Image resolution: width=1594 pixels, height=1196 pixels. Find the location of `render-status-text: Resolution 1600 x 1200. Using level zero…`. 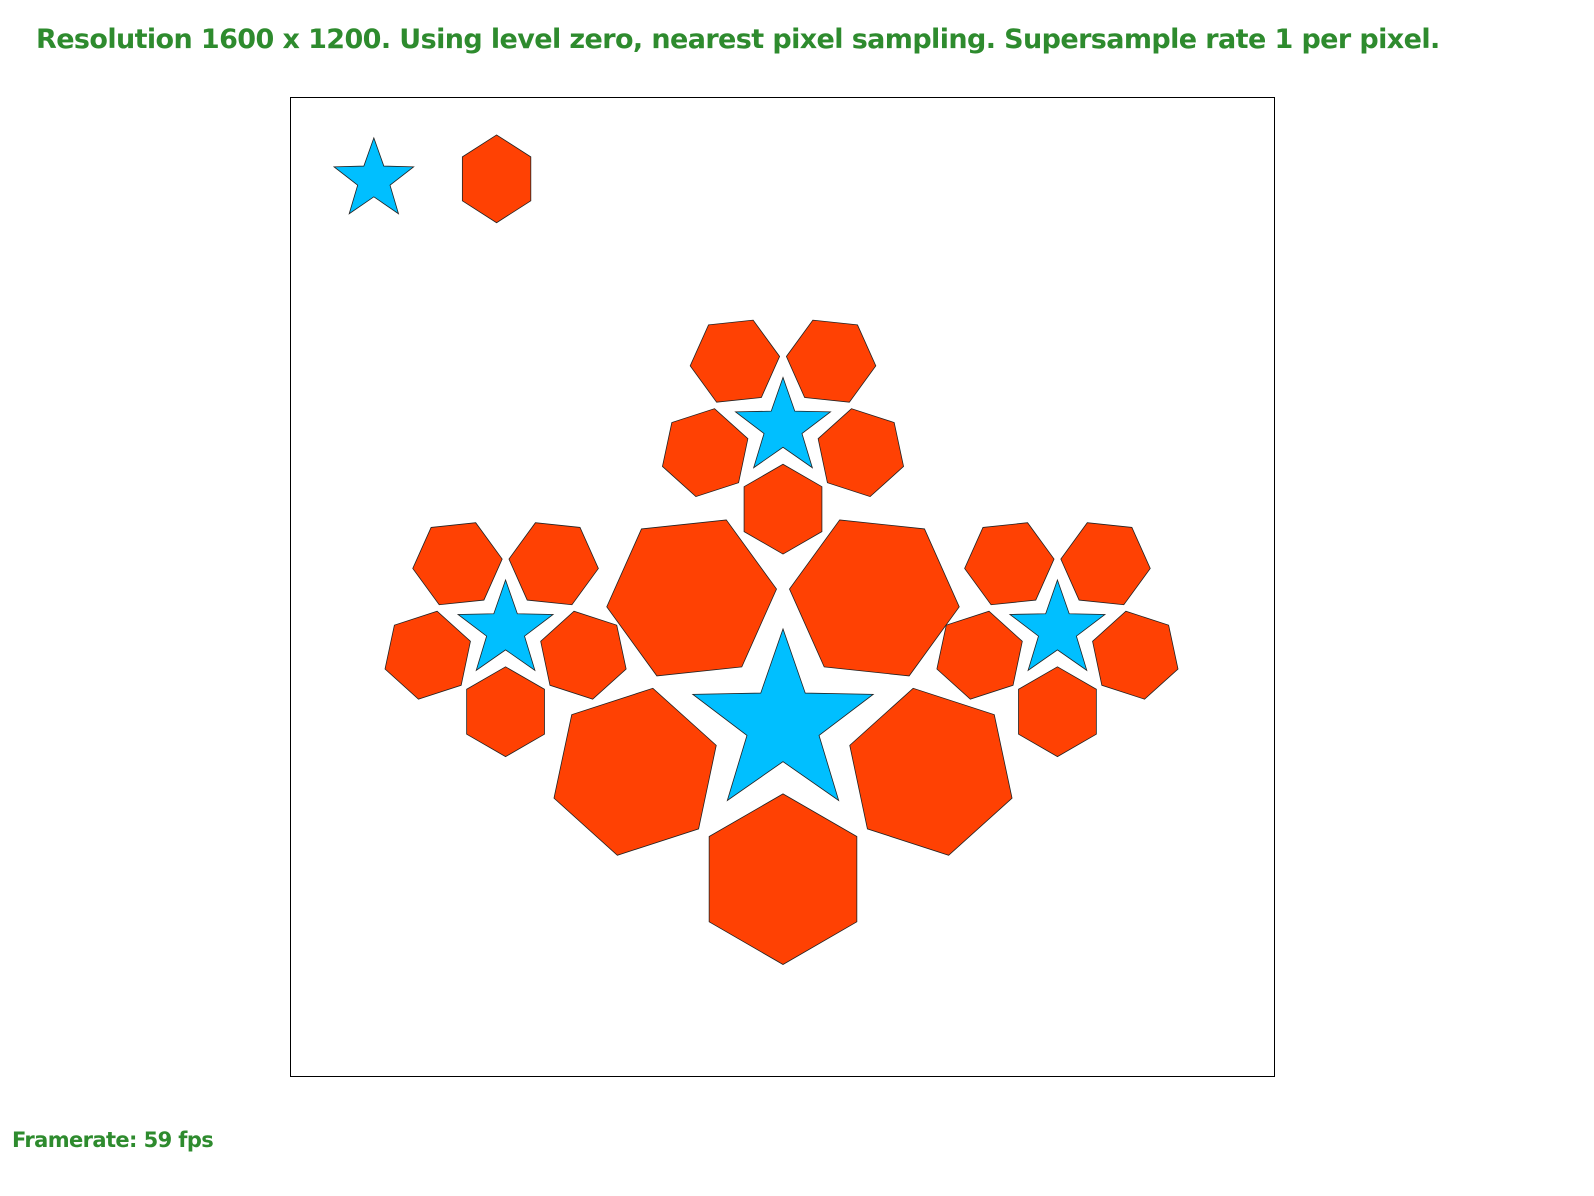

render-status-text: Resolution 1600 x 1200. Using level zero… is located at coordinates (738, 39).